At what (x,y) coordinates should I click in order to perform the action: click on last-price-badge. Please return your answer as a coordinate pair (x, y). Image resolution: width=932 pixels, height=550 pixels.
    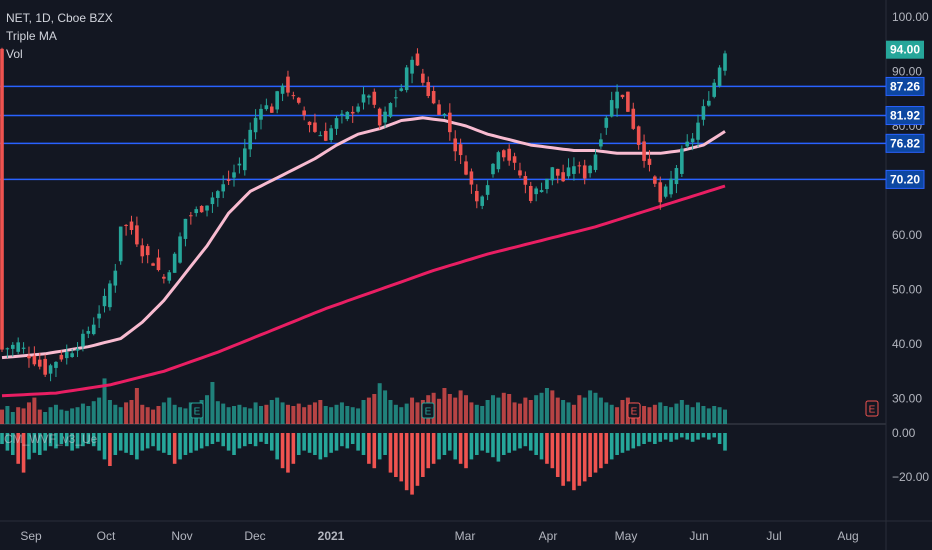
    Looking at the image, I should click on (905, 49).